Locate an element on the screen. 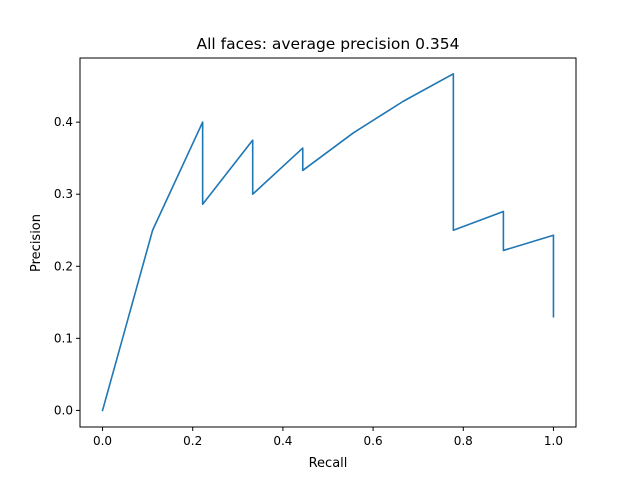  chart-title: All faces: average precision 0.354 is located at coordinates (328, 44).